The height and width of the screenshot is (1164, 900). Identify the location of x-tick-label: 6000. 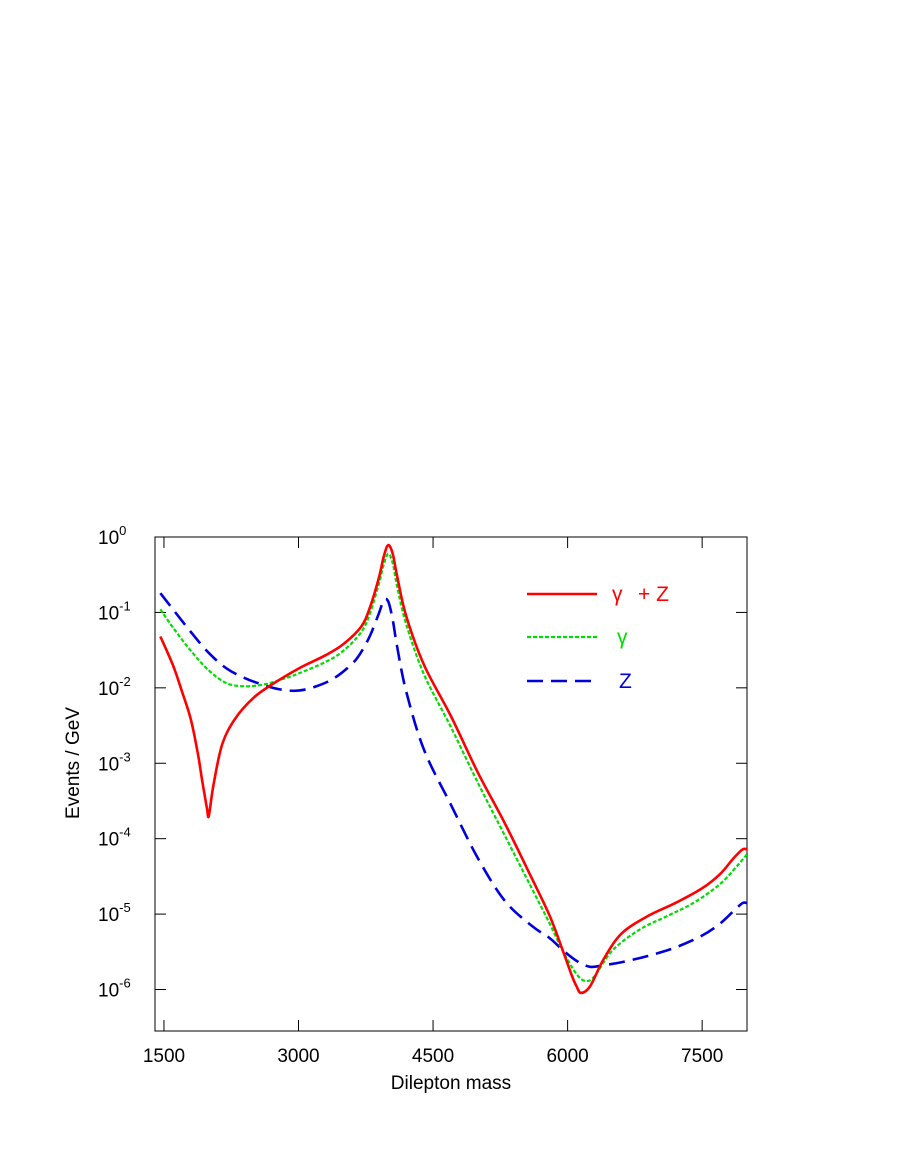
(567, 1056).